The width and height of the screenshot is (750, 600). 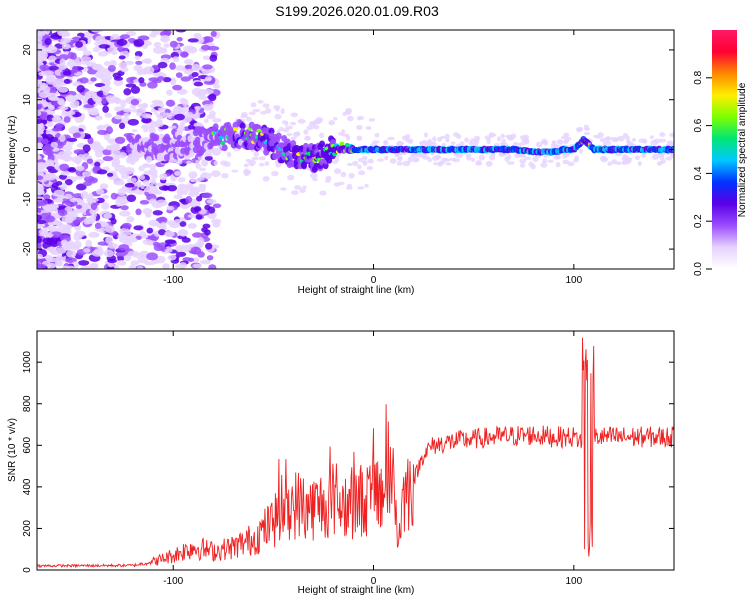 I want to click on y-tick-label: -10, so click(x=27, y=199).